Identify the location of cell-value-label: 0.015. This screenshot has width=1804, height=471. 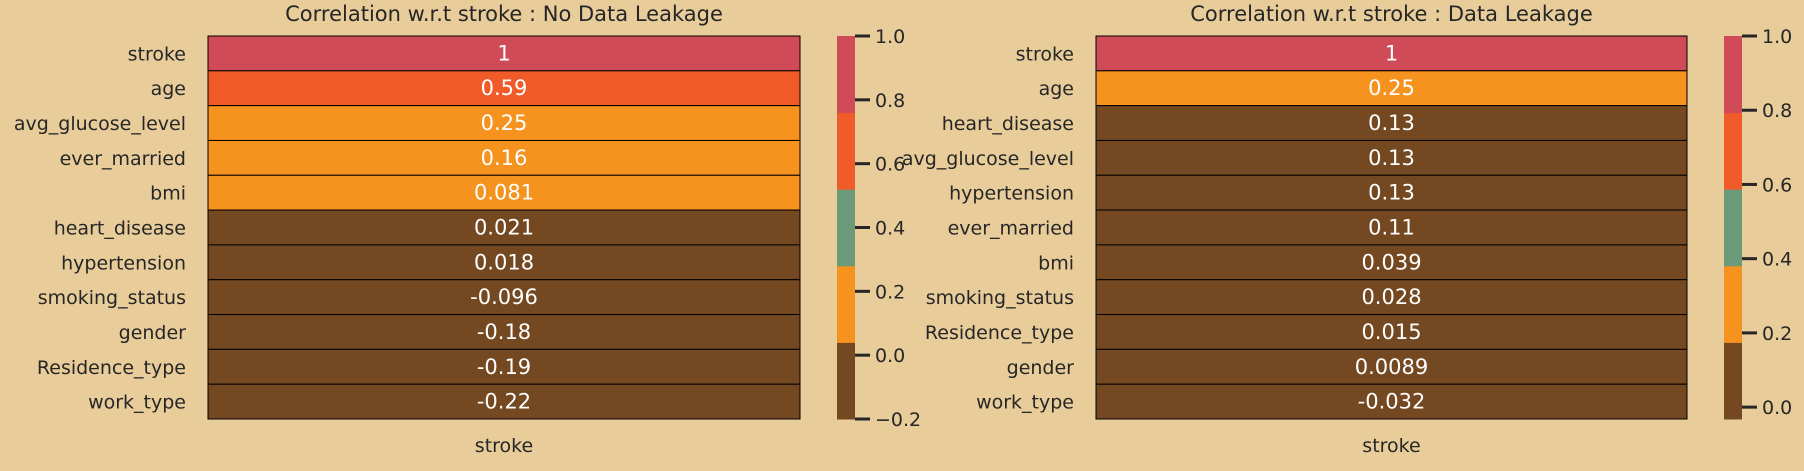
(1391, 332).